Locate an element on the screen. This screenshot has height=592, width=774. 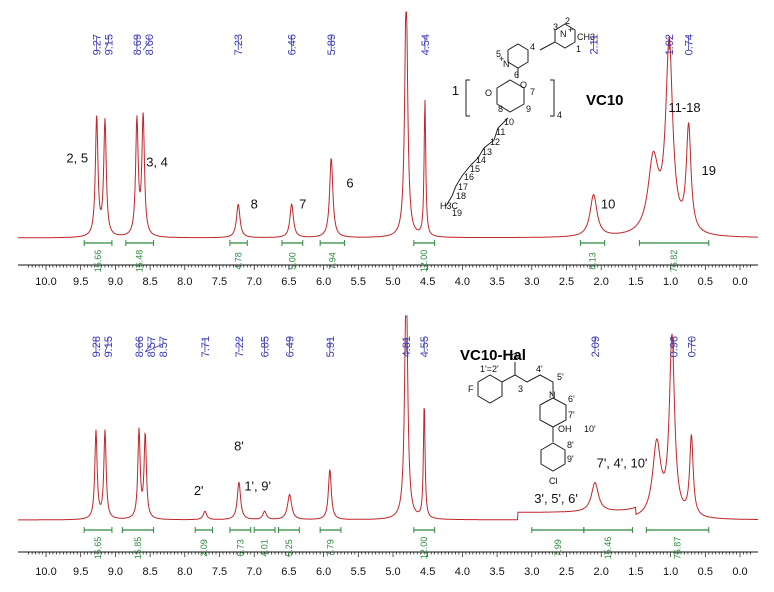
panel-title-vc10: VC10 is located at coordinates (605, 100).